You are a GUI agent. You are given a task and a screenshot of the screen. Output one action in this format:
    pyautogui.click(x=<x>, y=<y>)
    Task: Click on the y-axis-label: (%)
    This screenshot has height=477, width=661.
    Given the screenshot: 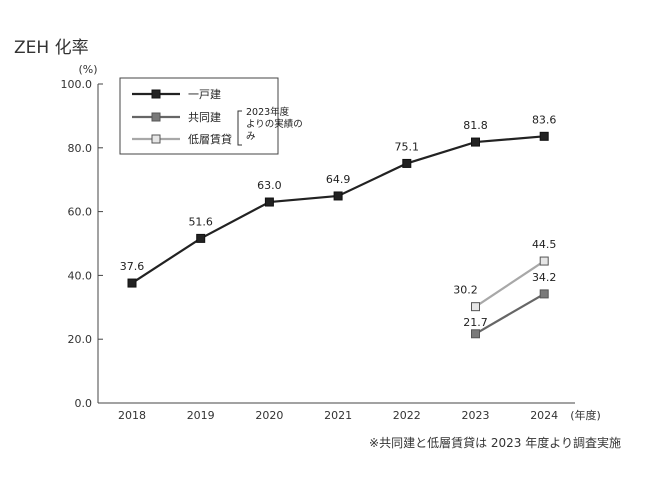 What is the action you would take?
    pyautogui.click(x=87, y=69)
    